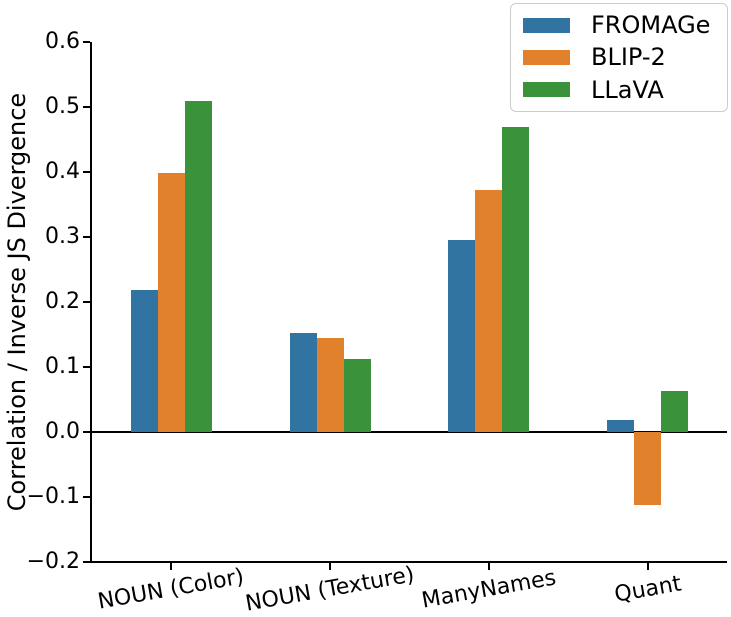  I want to click on zero-baseline, so click(408, 432).